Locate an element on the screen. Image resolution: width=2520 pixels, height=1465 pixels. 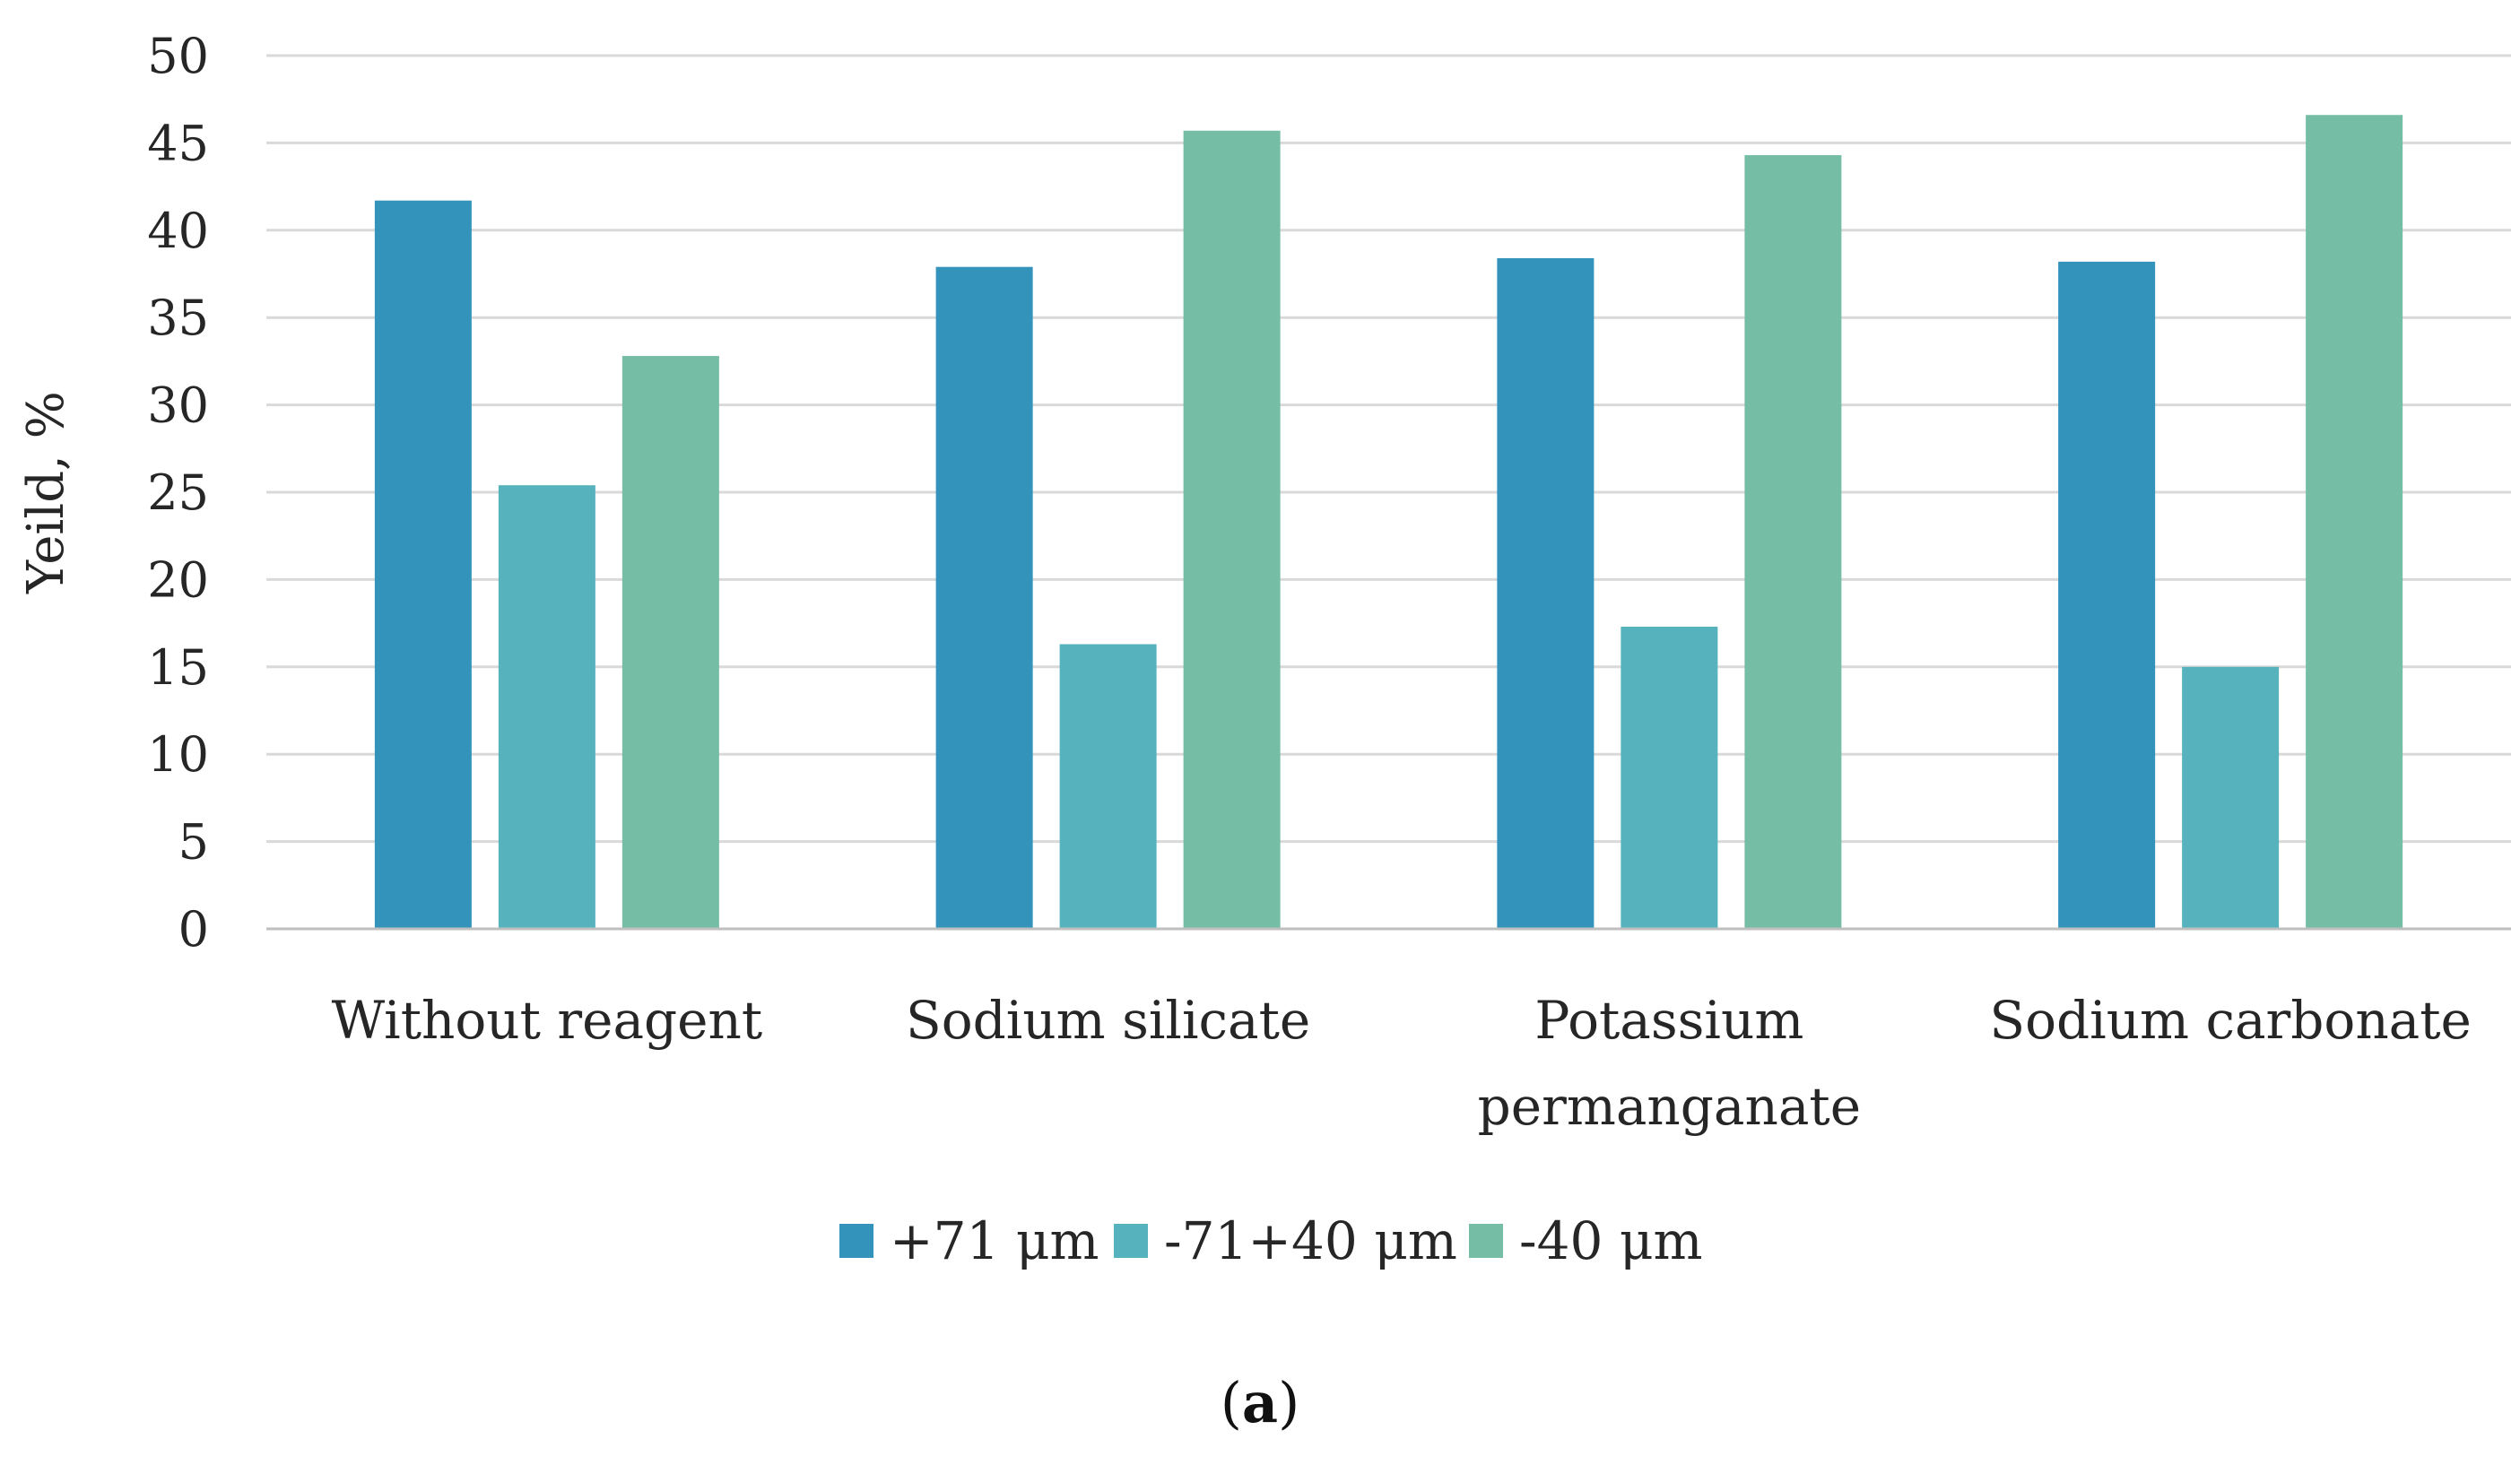
y-tick-label: 45 is located at coordinates (178, 143).